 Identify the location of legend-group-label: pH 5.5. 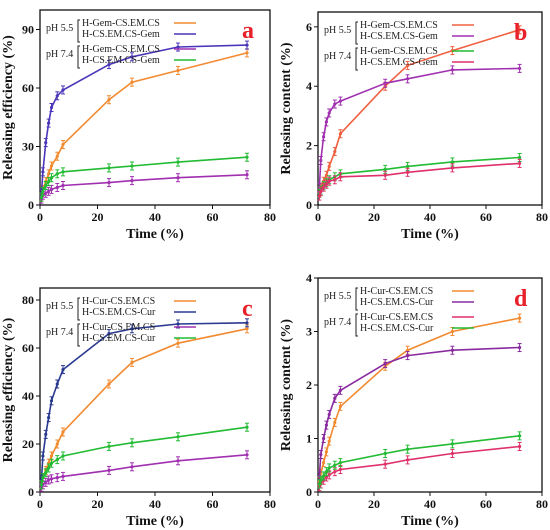
(337, 30).